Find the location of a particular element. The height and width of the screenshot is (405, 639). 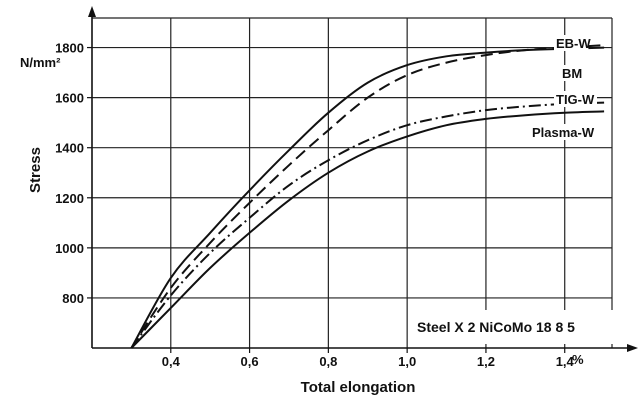

annotation-box is located at coordinates (515, 327).